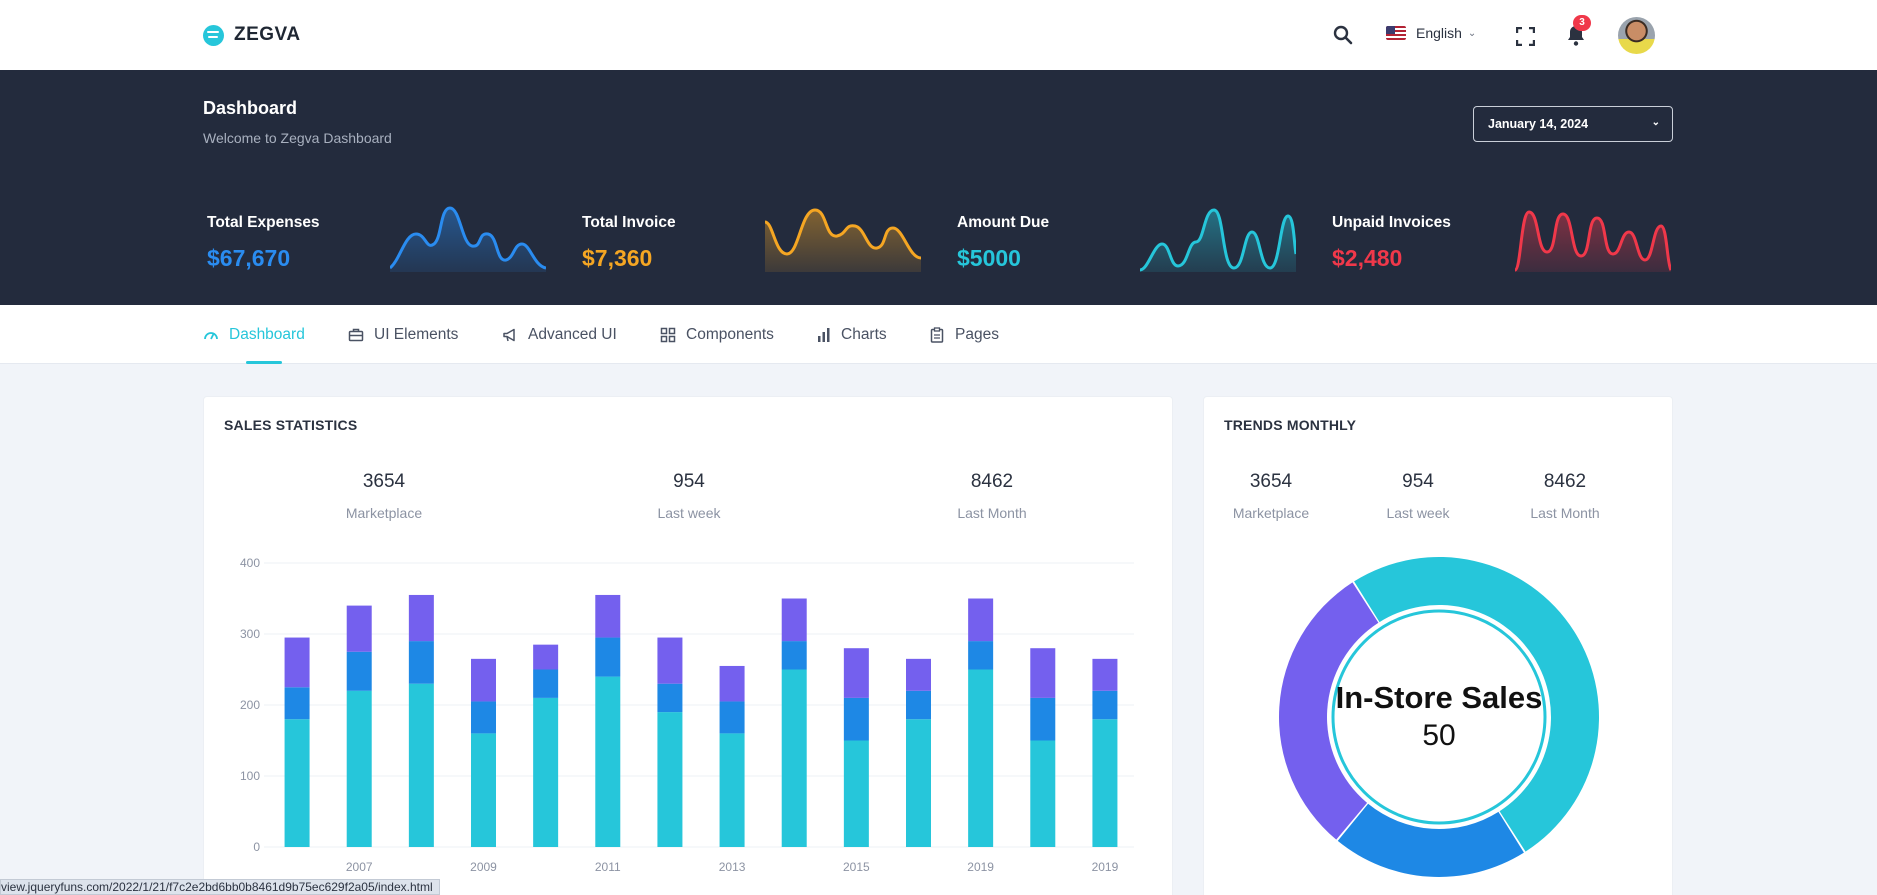 The width and height of the screenshot is (1877, 895). I want to click on nav-item-dashboard: Dashboard, so click(254, 334).